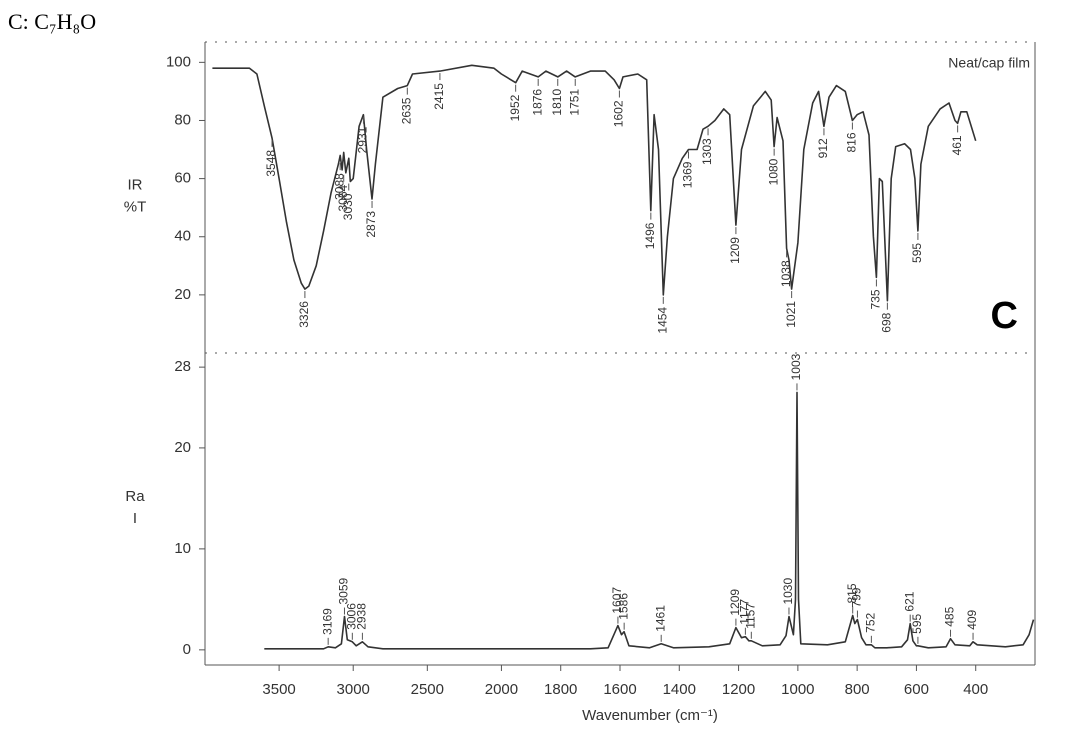 This screenshot has height=746, width=1080. What do you see at coordinates (135, 206) in the screenshot?
I see `y-axis-label: %T` at bounding box center [135, 206].